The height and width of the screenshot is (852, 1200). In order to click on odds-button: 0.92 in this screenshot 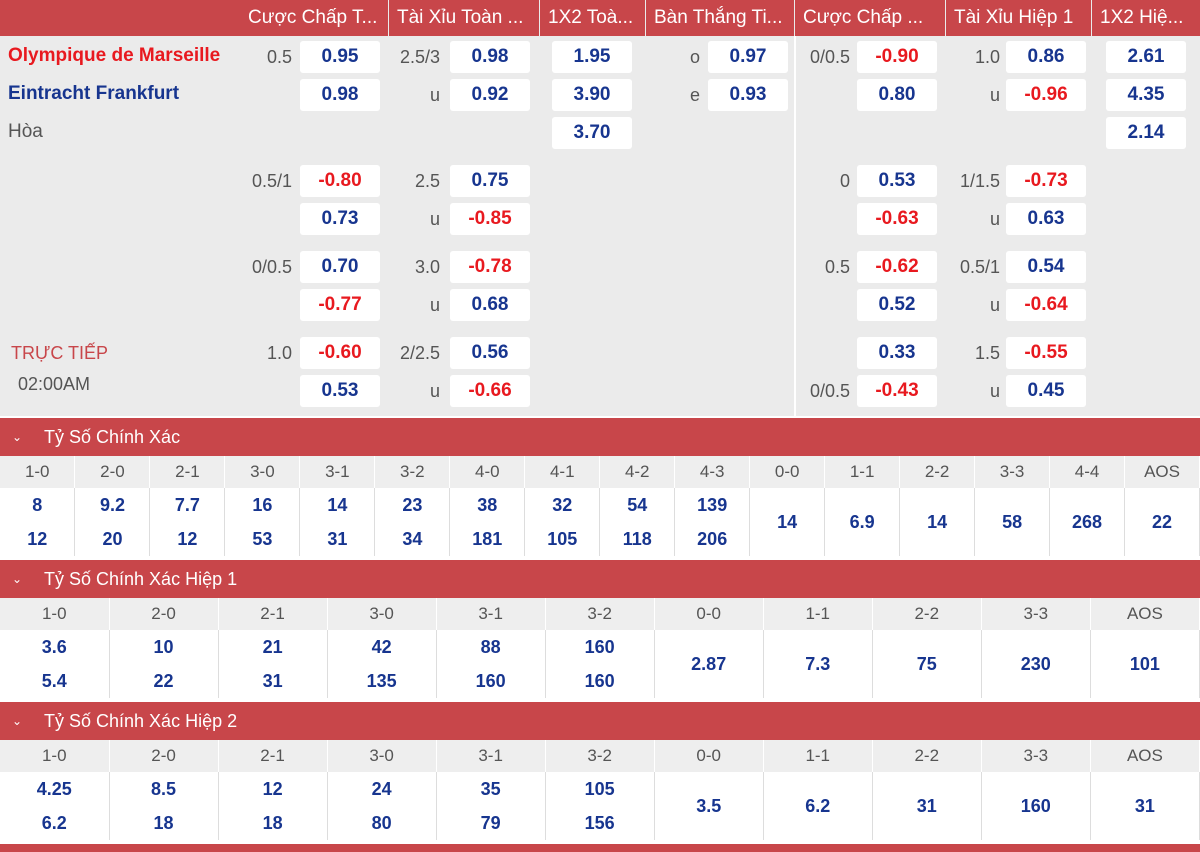, I will do `click(490, 95)`.